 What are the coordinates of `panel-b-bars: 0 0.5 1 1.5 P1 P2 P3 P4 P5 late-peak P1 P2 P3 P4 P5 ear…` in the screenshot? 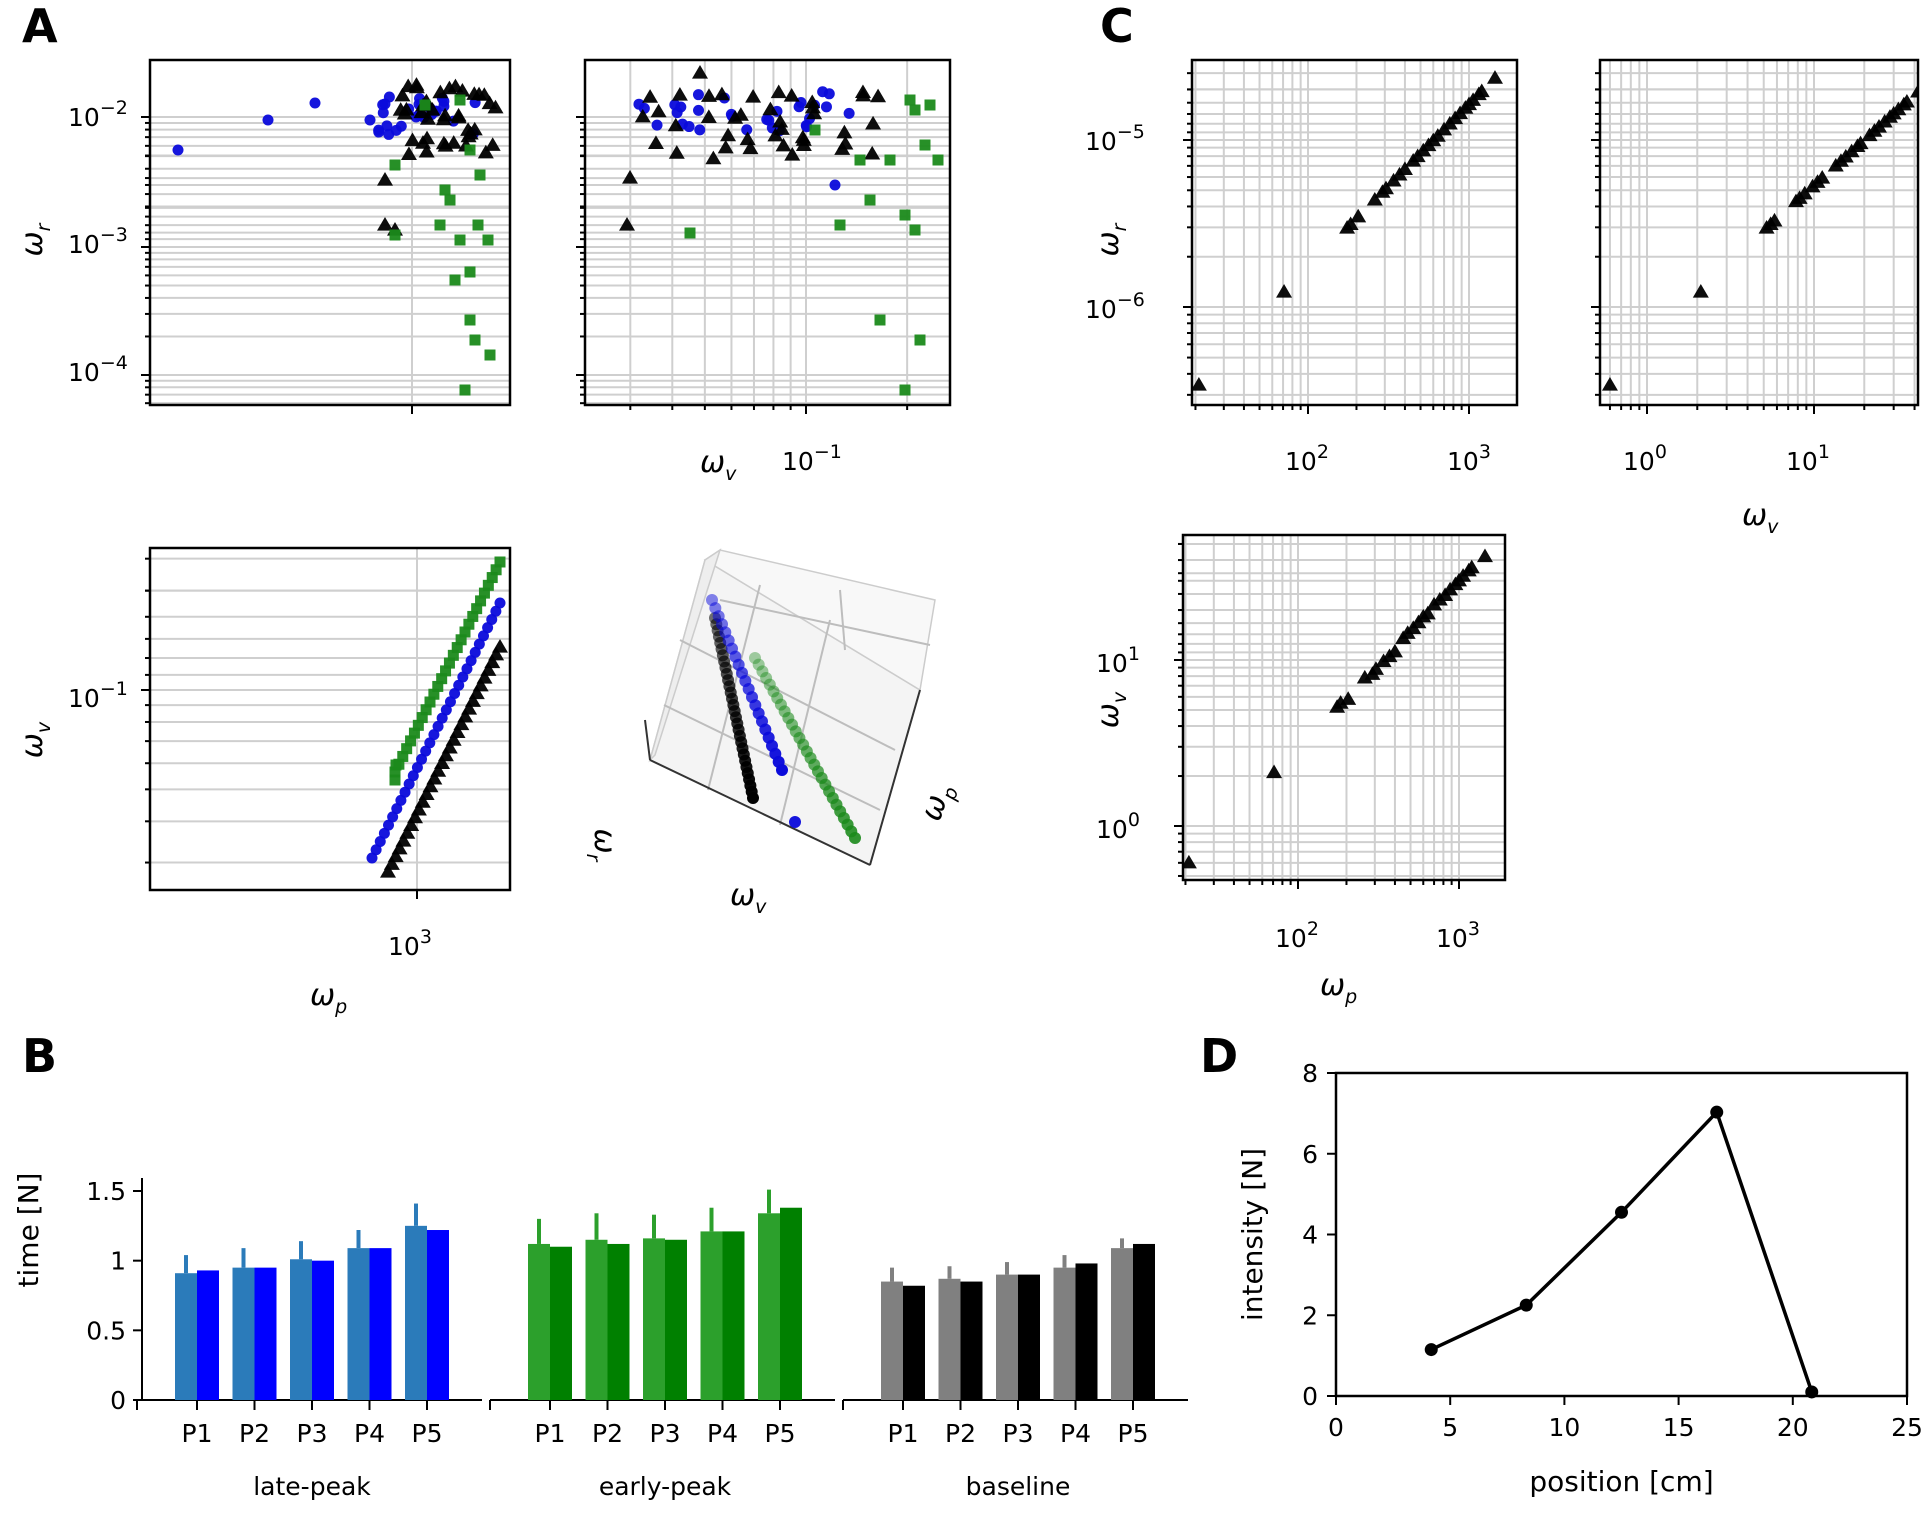 It's located at (637, 1339).